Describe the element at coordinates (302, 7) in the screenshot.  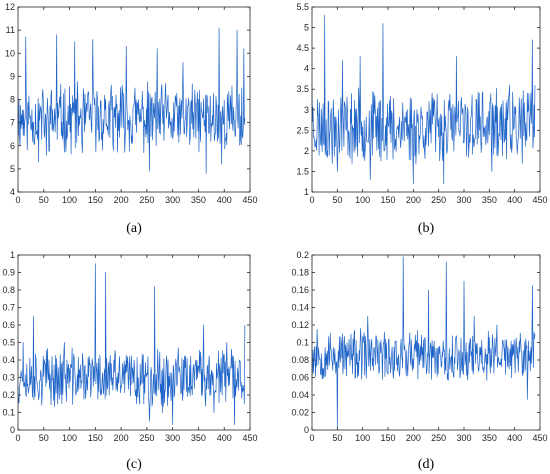
I see `y-tick-label: 5.5` at that location.